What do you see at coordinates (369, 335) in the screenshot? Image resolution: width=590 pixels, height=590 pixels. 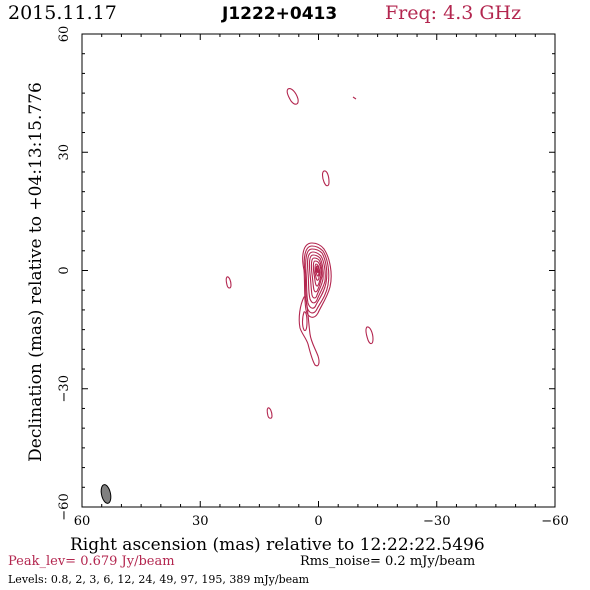 I see `blob-east` at bounding box center [369, 335].